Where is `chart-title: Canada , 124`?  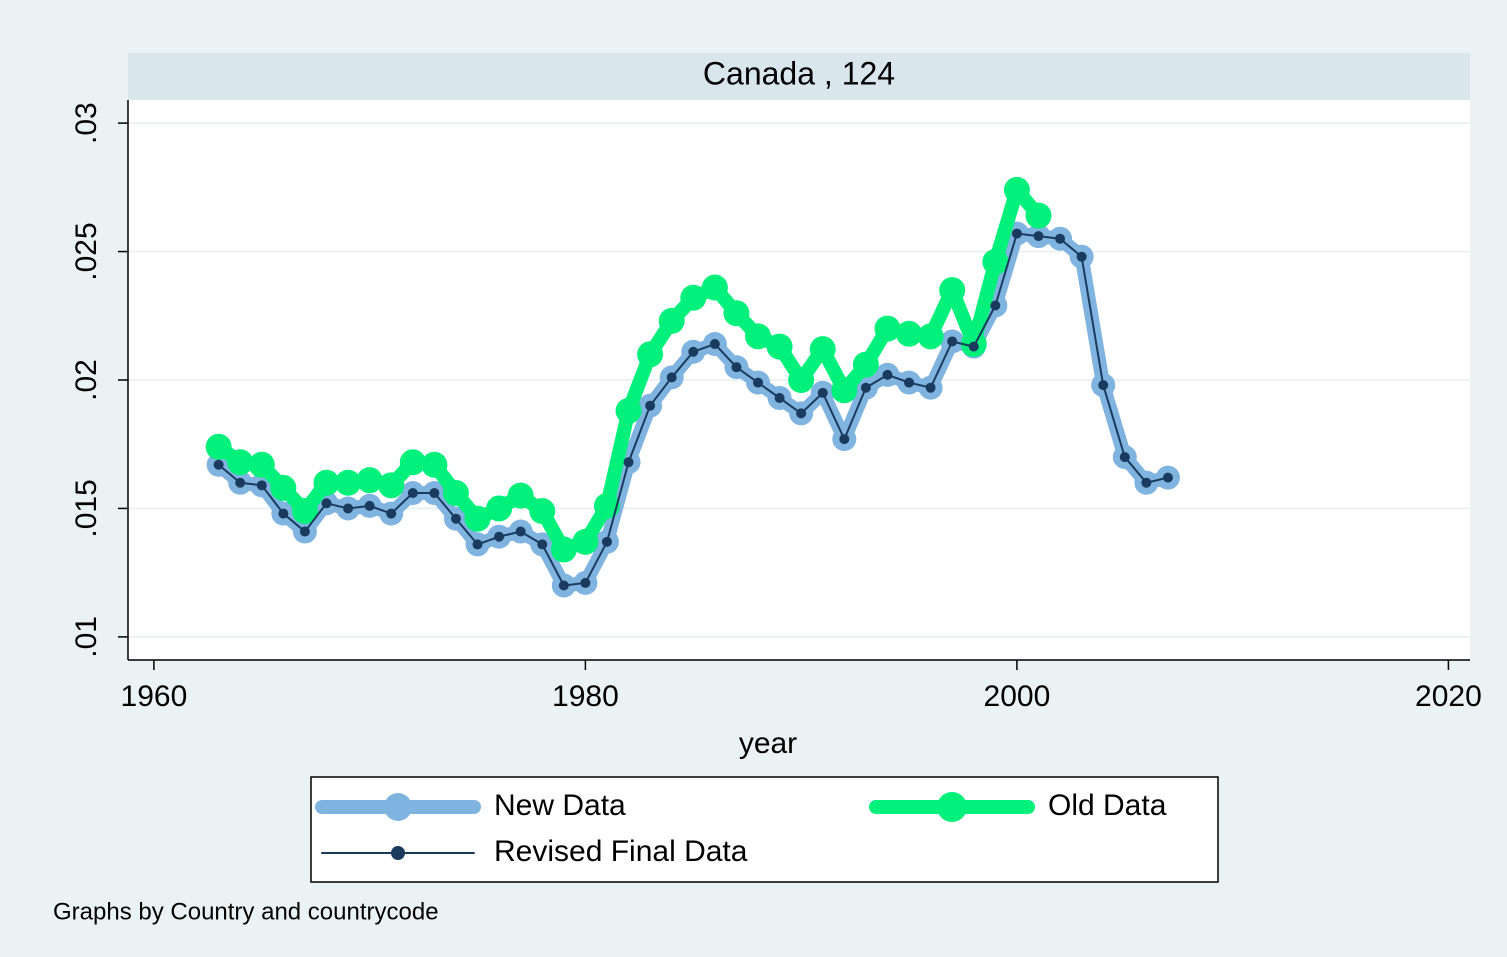 chart-title: Canada , 124 is located at coordinates (799, 73).